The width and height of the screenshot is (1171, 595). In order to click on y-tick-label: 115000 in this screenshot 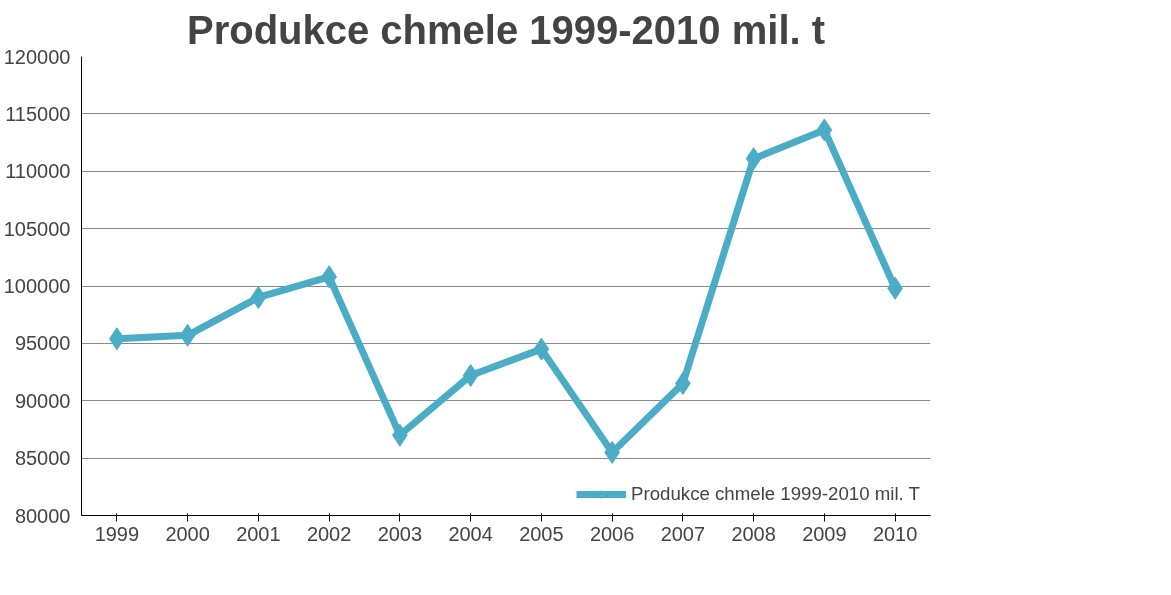, I will do `click(38, 113)`.